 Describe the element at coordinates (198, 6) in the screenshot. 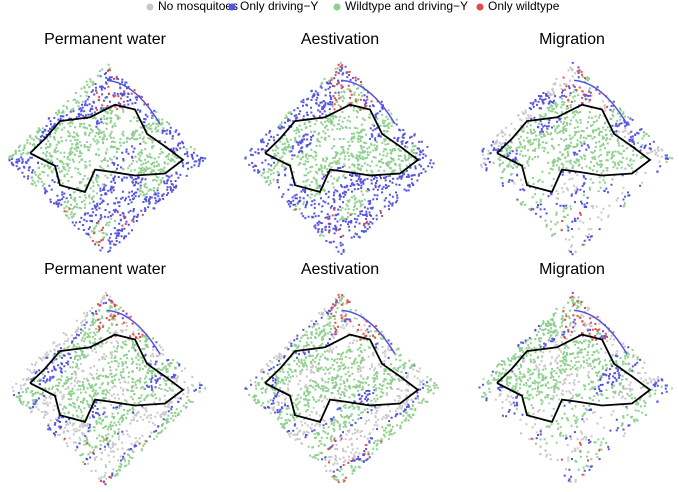

I see `legend-label: No mosquitoes` at that location.